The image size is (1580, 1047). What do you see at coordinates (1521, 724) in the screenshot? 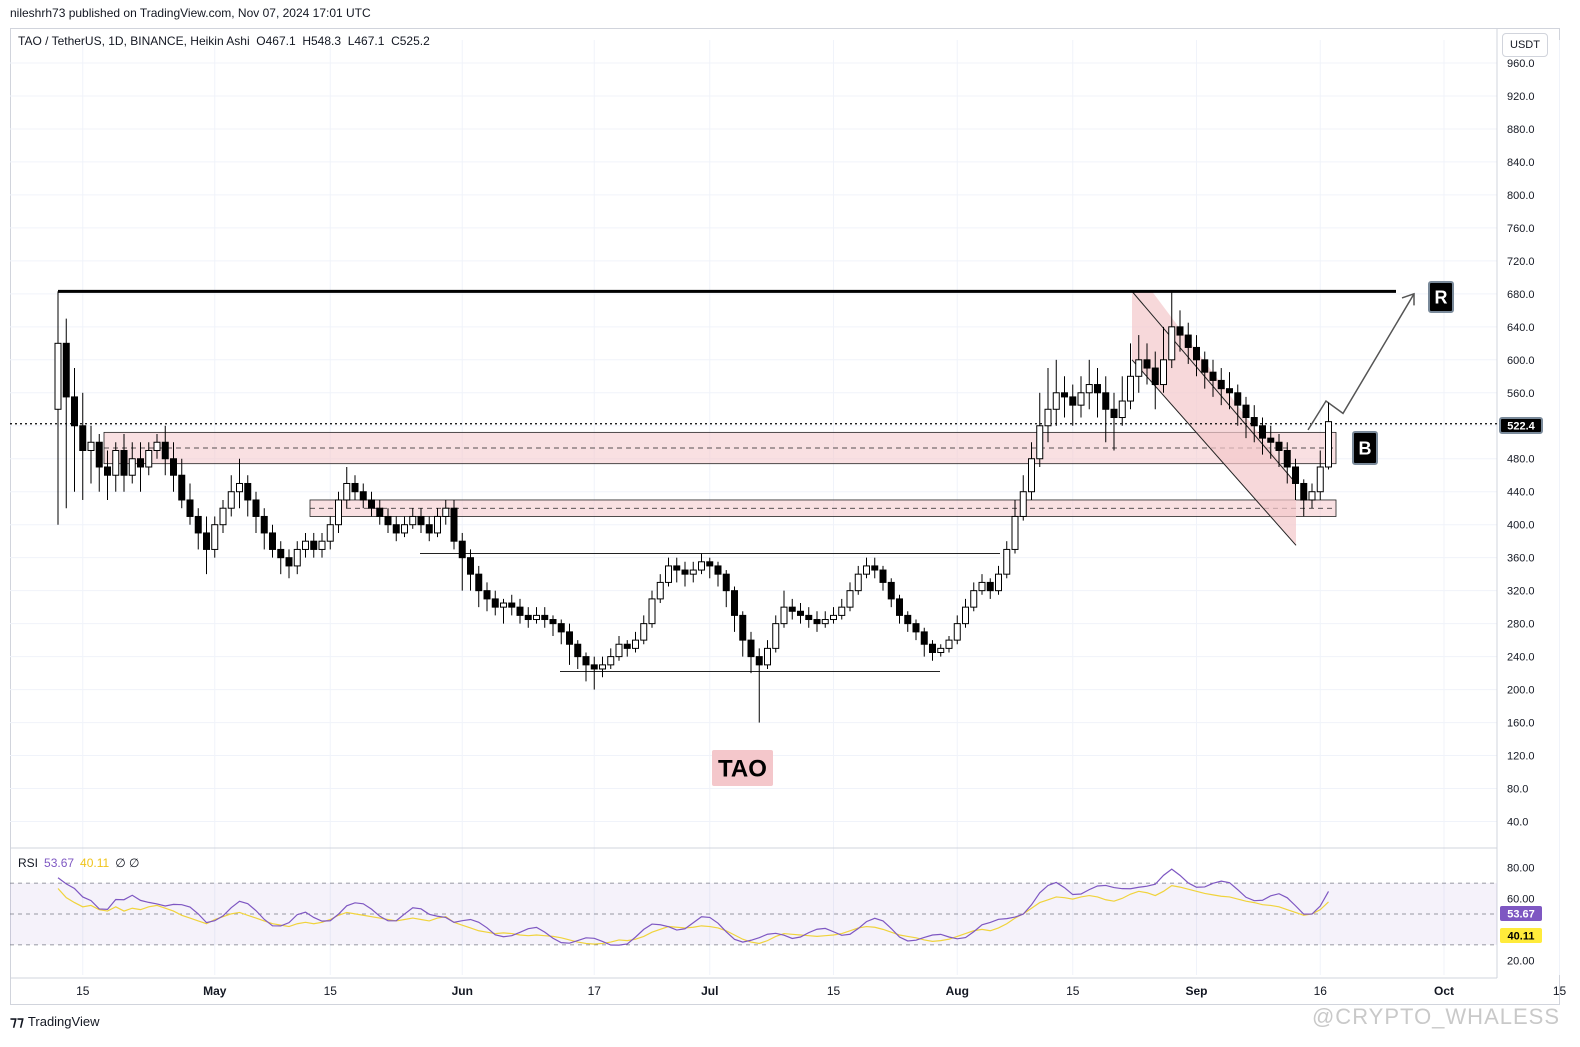
I see `y-tick-label: 160.0` at bounding box center [1521, 724].